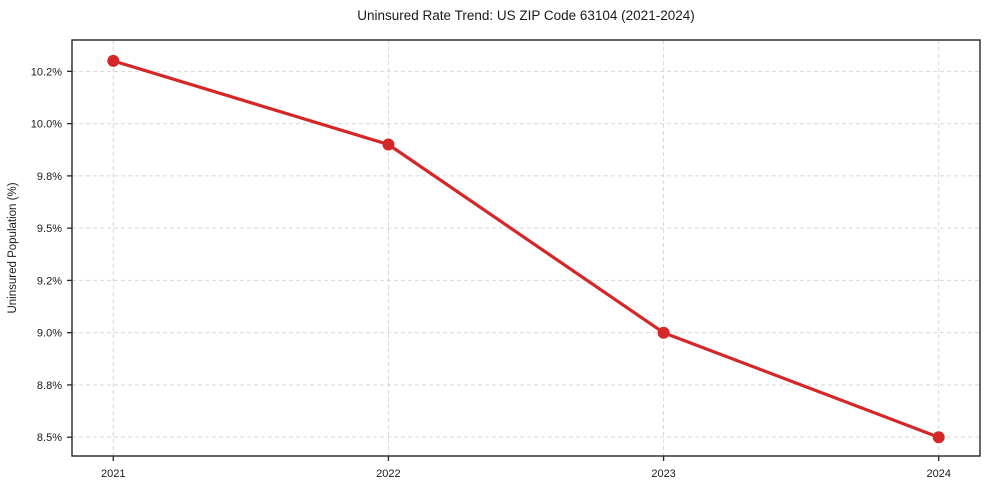  Describe the element at coordinates (49, 386) in the screenshot. I see `y-tick-label: 8.8%` at that location.